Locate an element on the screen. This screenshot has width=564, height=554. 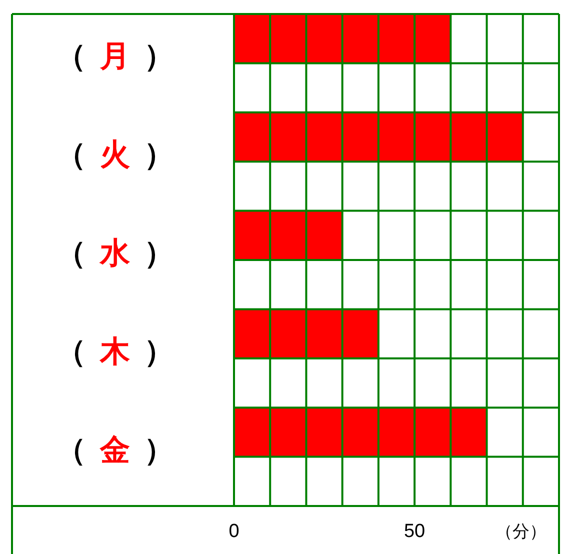
y-tick-label: （水） is located at coordinates (122, 253).